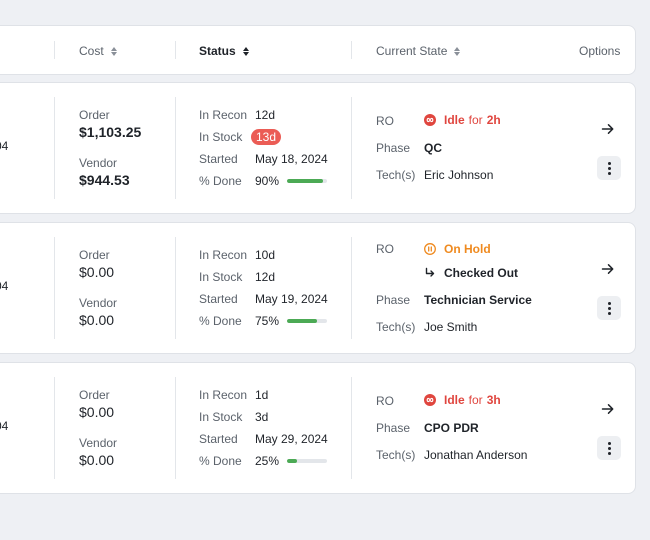 Image resolution: width=650 pixels, height=540 pixels. Describe the element at coordinates (454, 120) in the screenshot. I see `ro-status-text: Idle` at that location.